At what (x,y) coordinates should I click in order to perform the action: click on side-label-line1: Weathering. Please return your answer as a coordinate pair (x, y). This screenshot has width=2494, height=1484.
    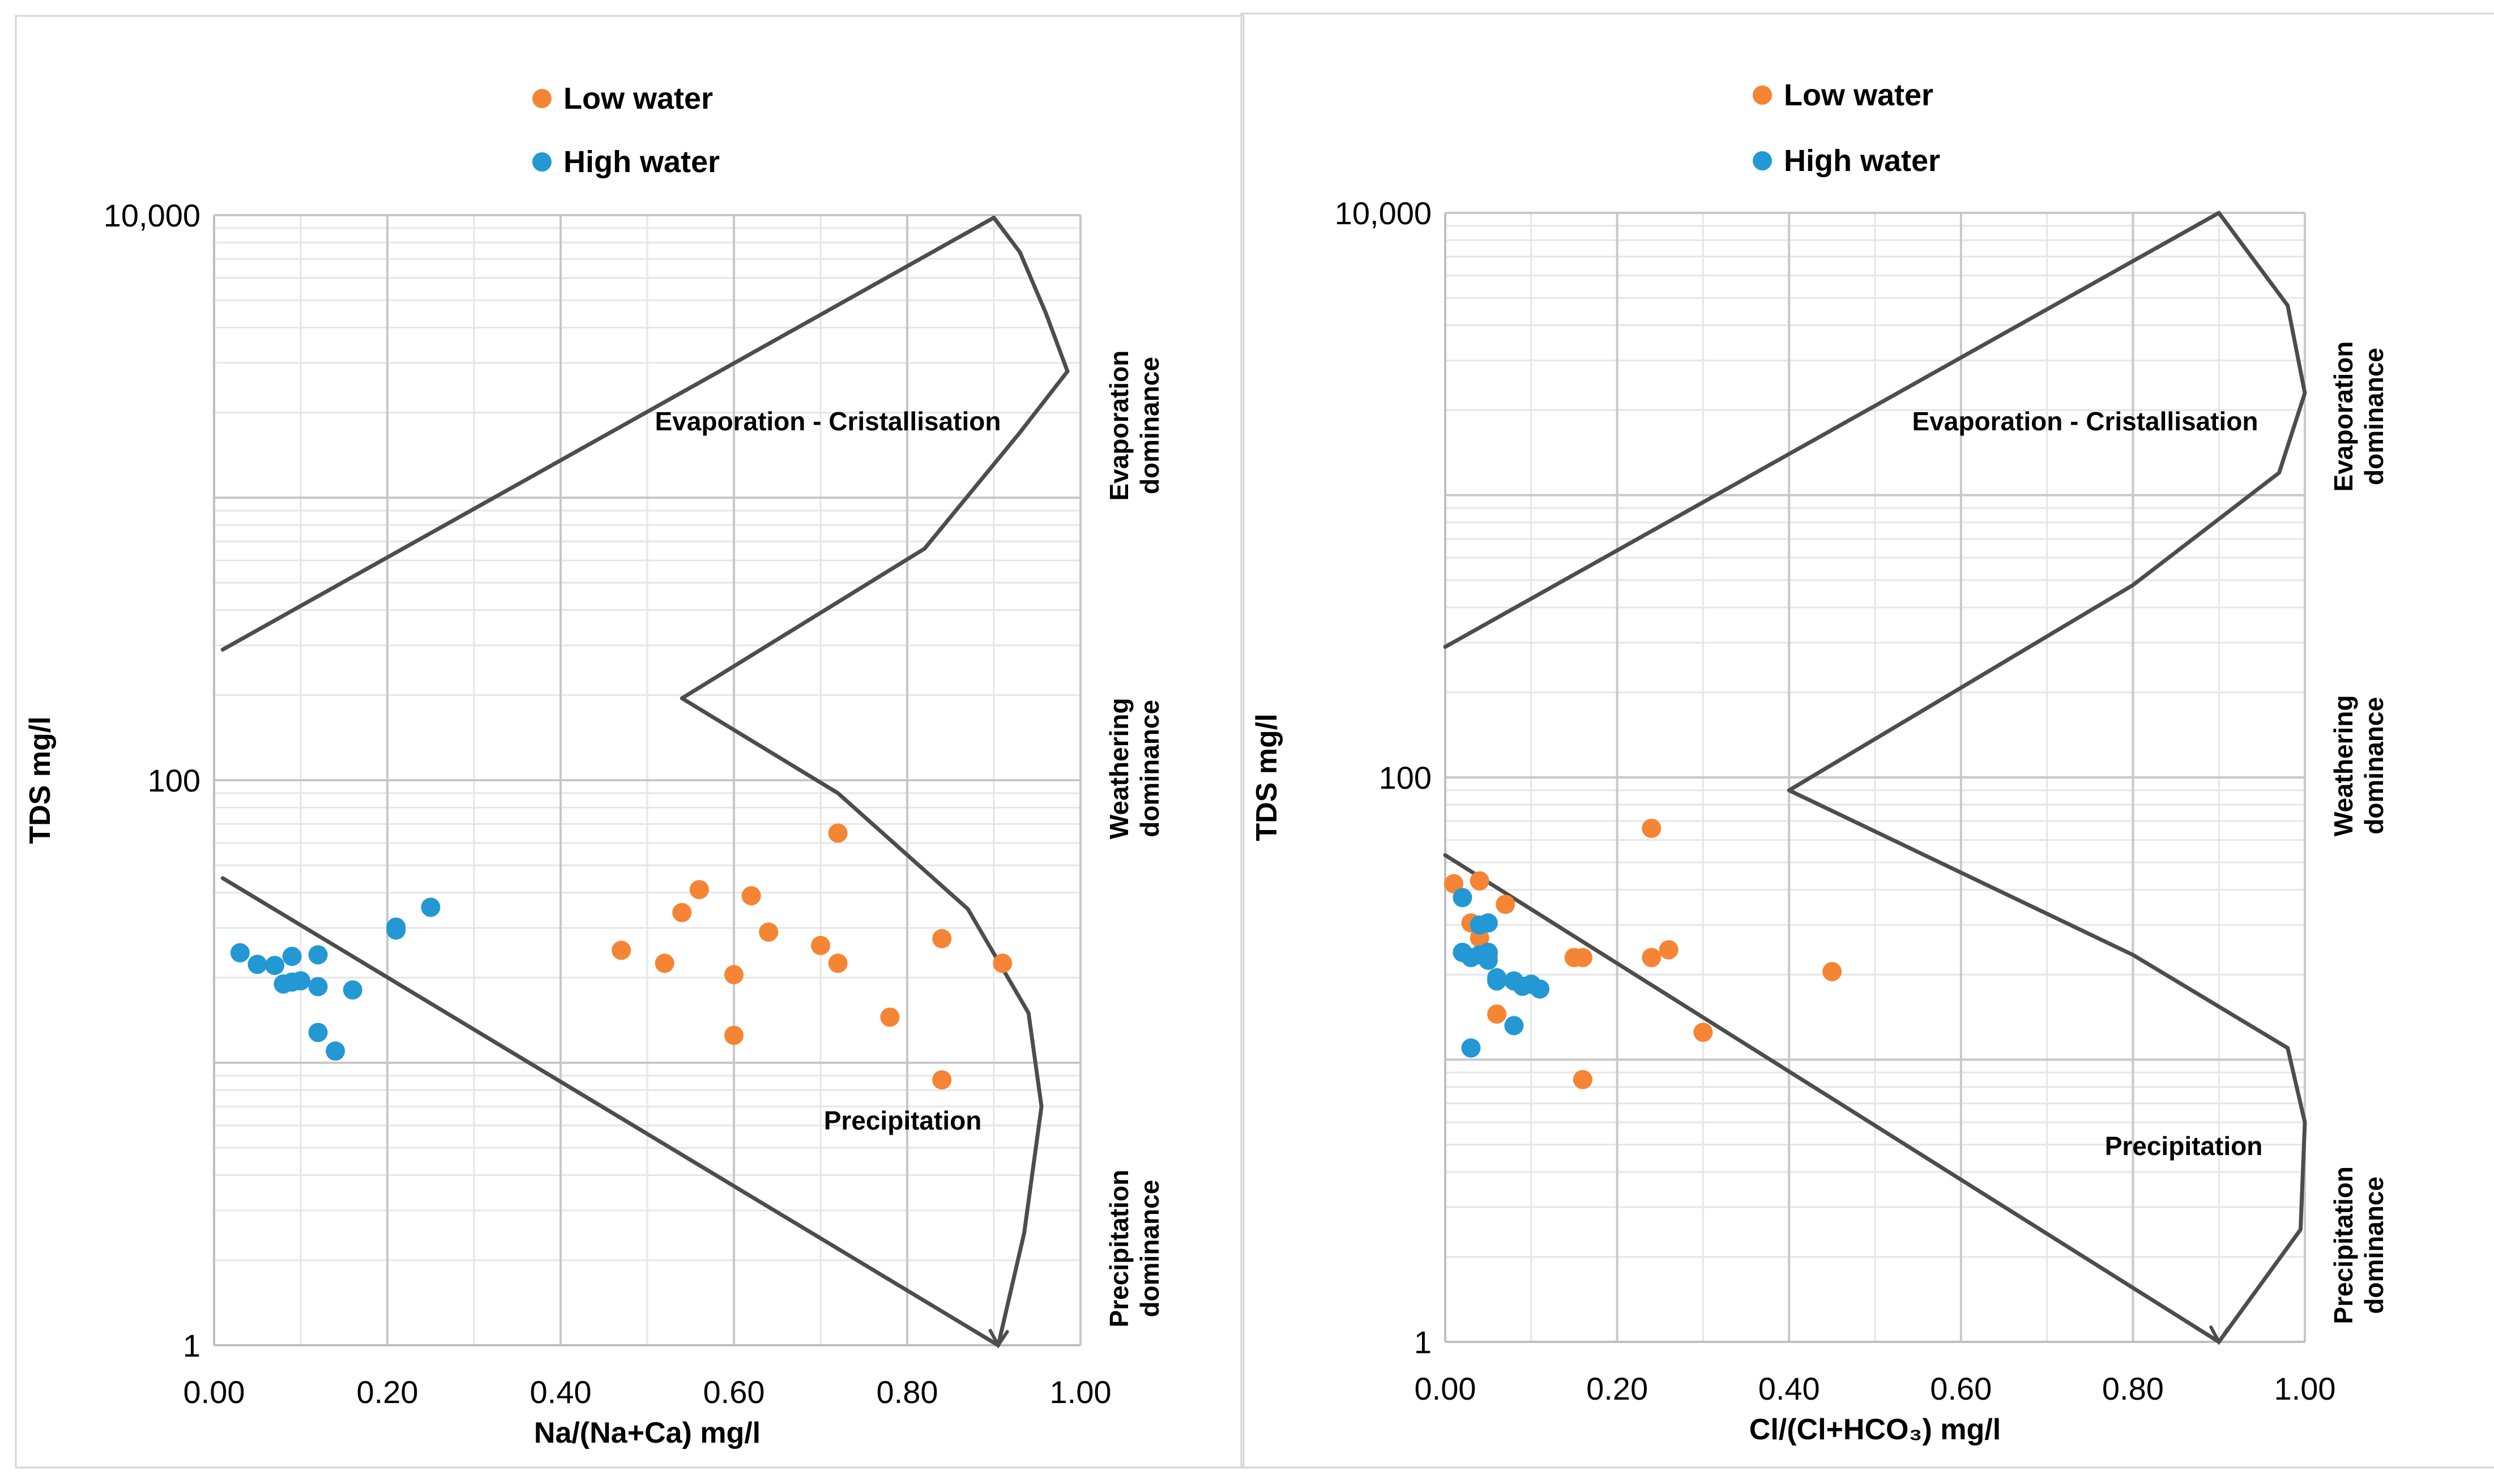
    Looking at the image, I should click on (1119, 769).